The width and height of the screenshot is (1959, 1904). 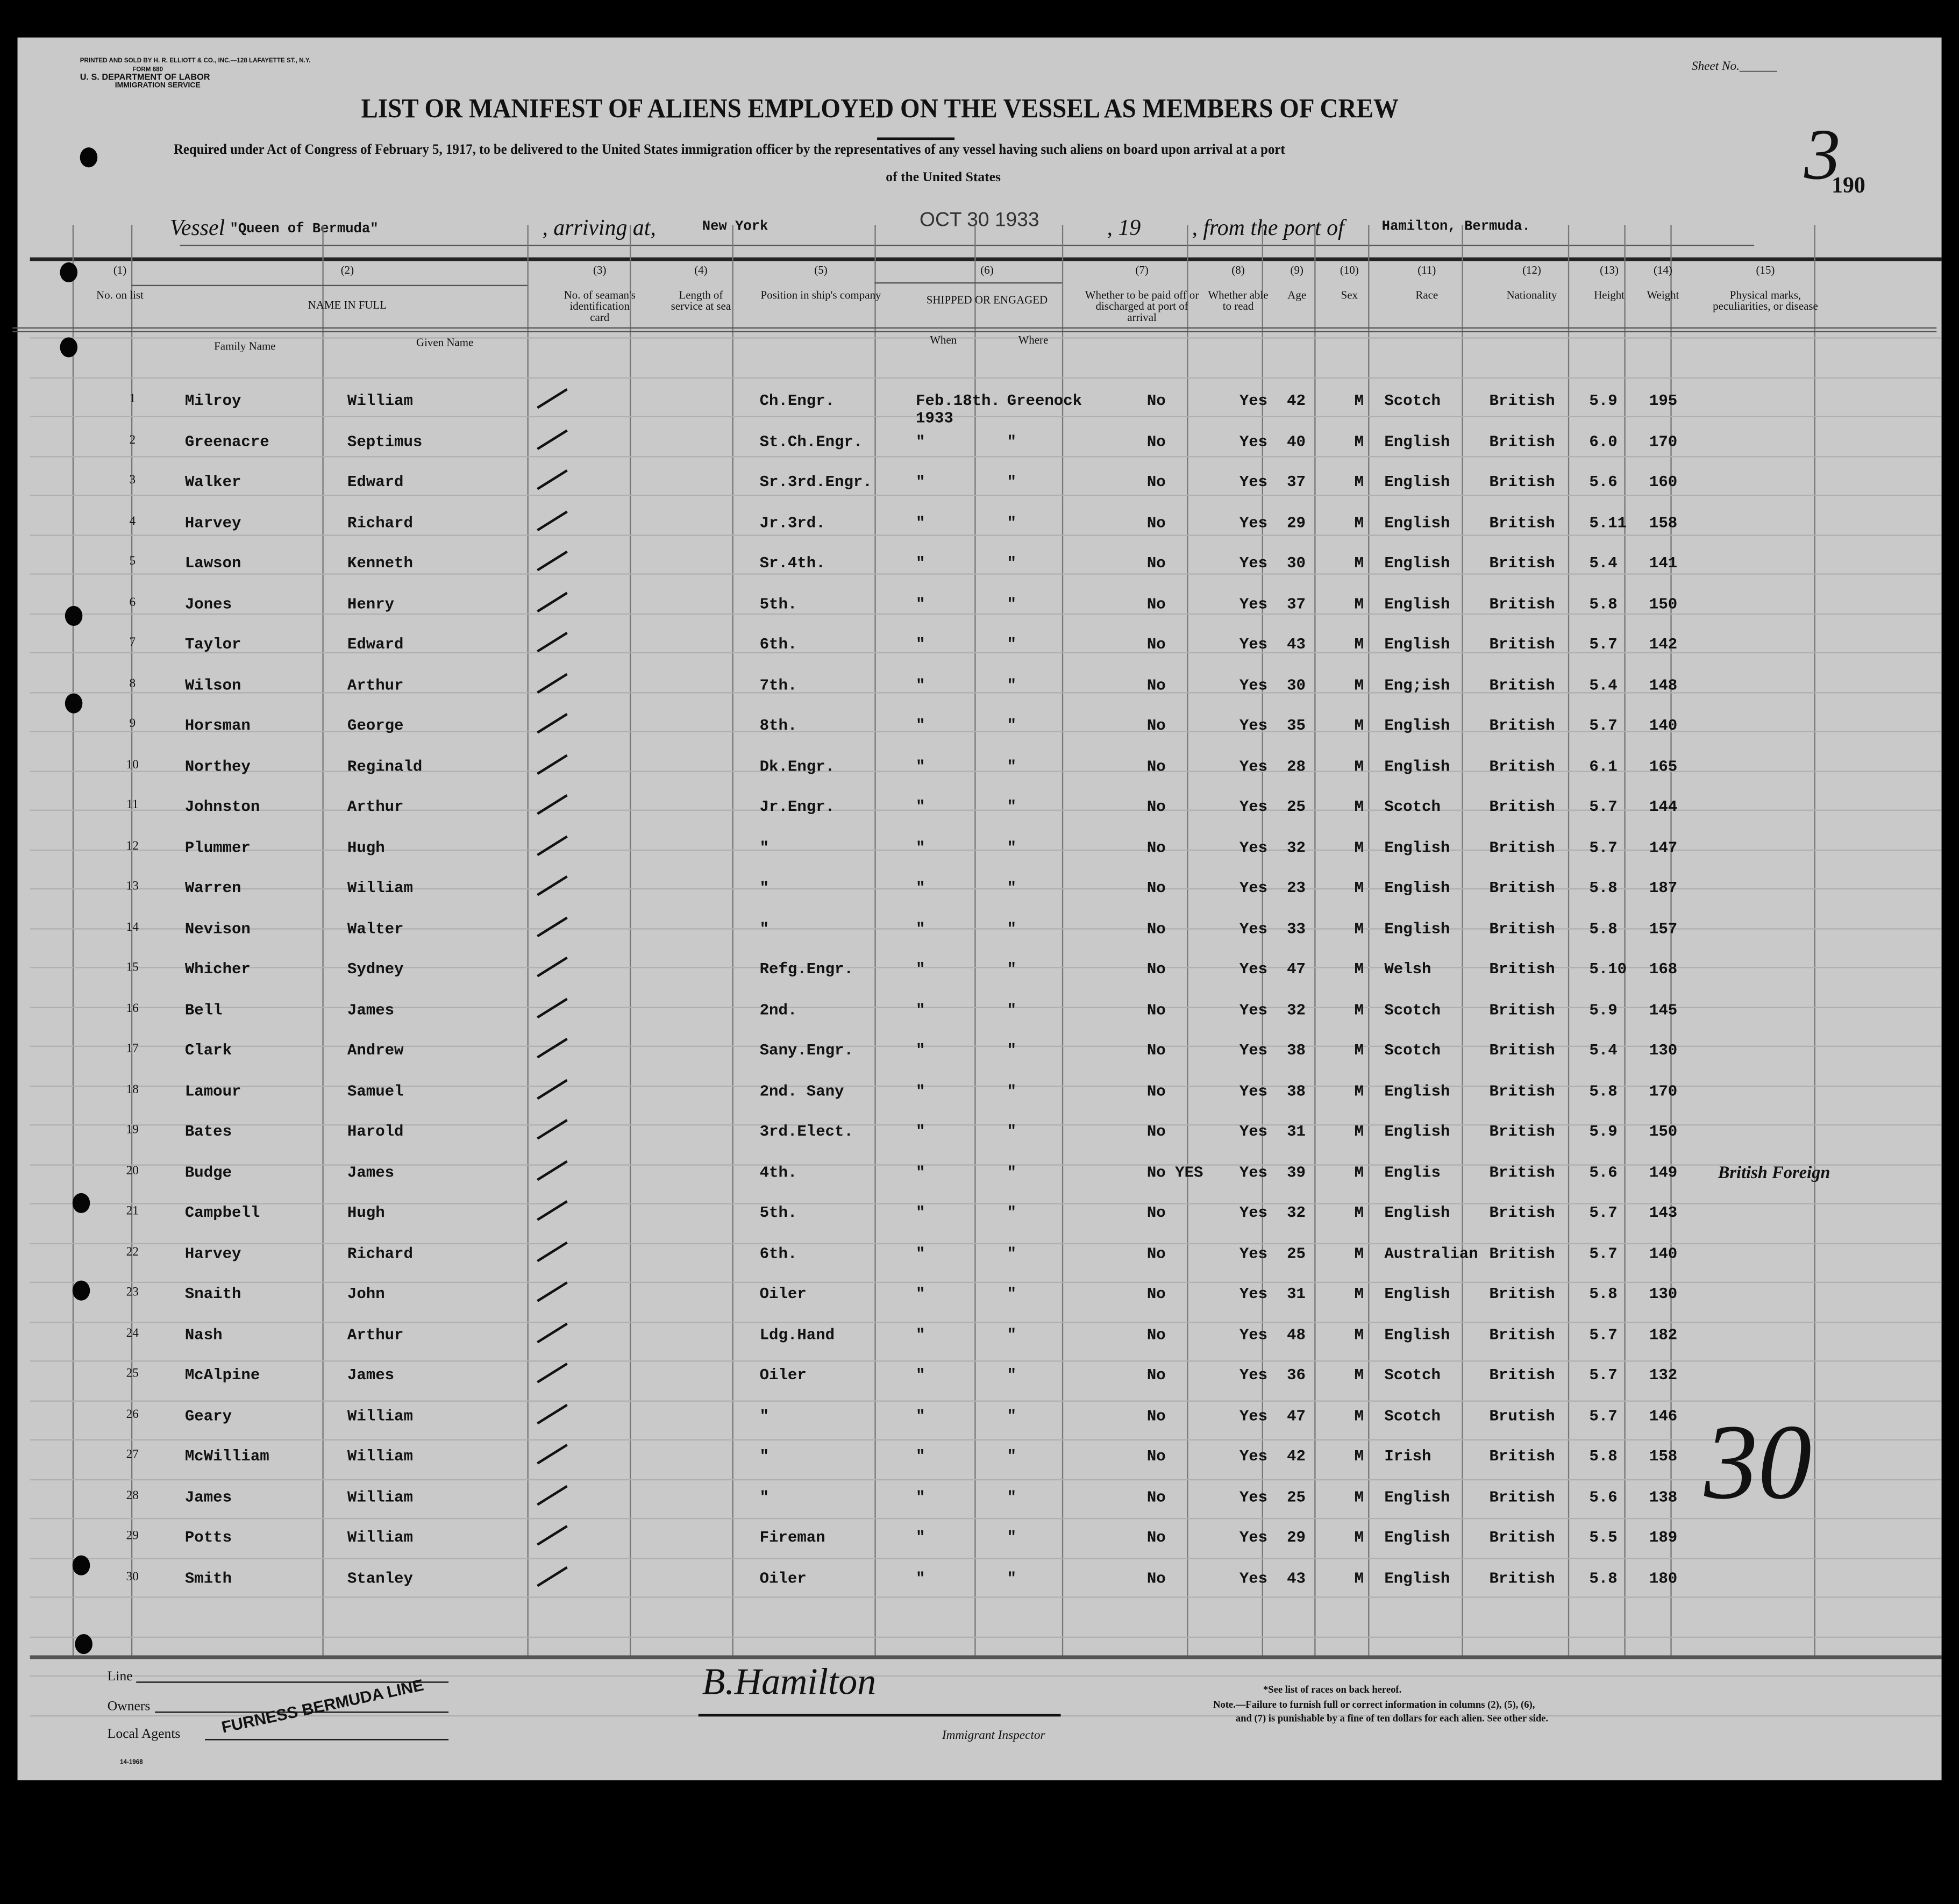 What do you see at coordinates (132, 440) in the screenshot?
I see `row-number: 2` at bounding box center [132, 440].